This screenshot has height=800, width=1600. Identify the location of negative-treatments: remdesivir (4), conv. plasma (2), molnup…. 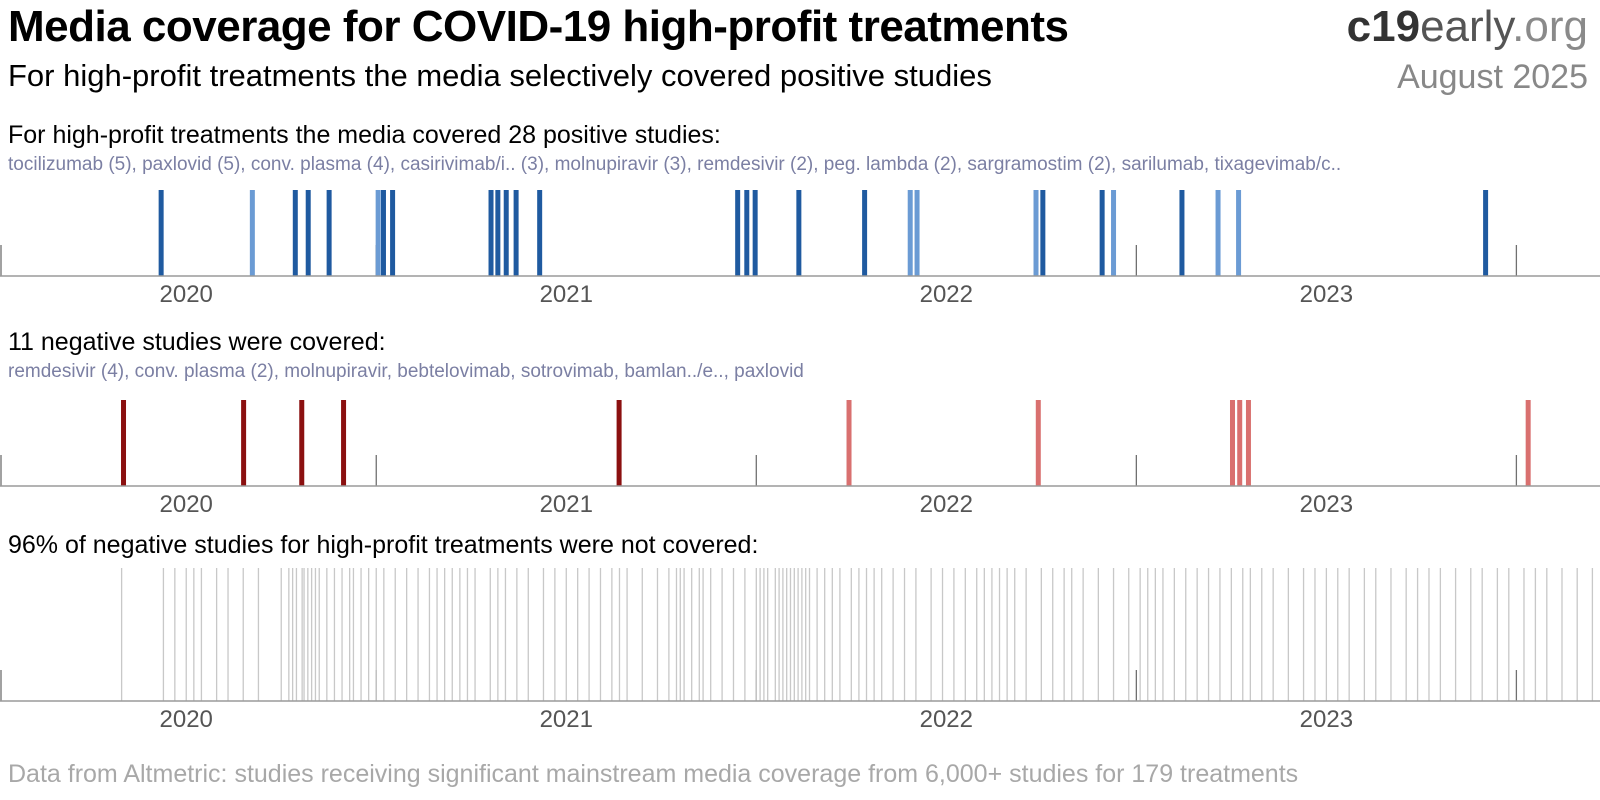
(406, 371).